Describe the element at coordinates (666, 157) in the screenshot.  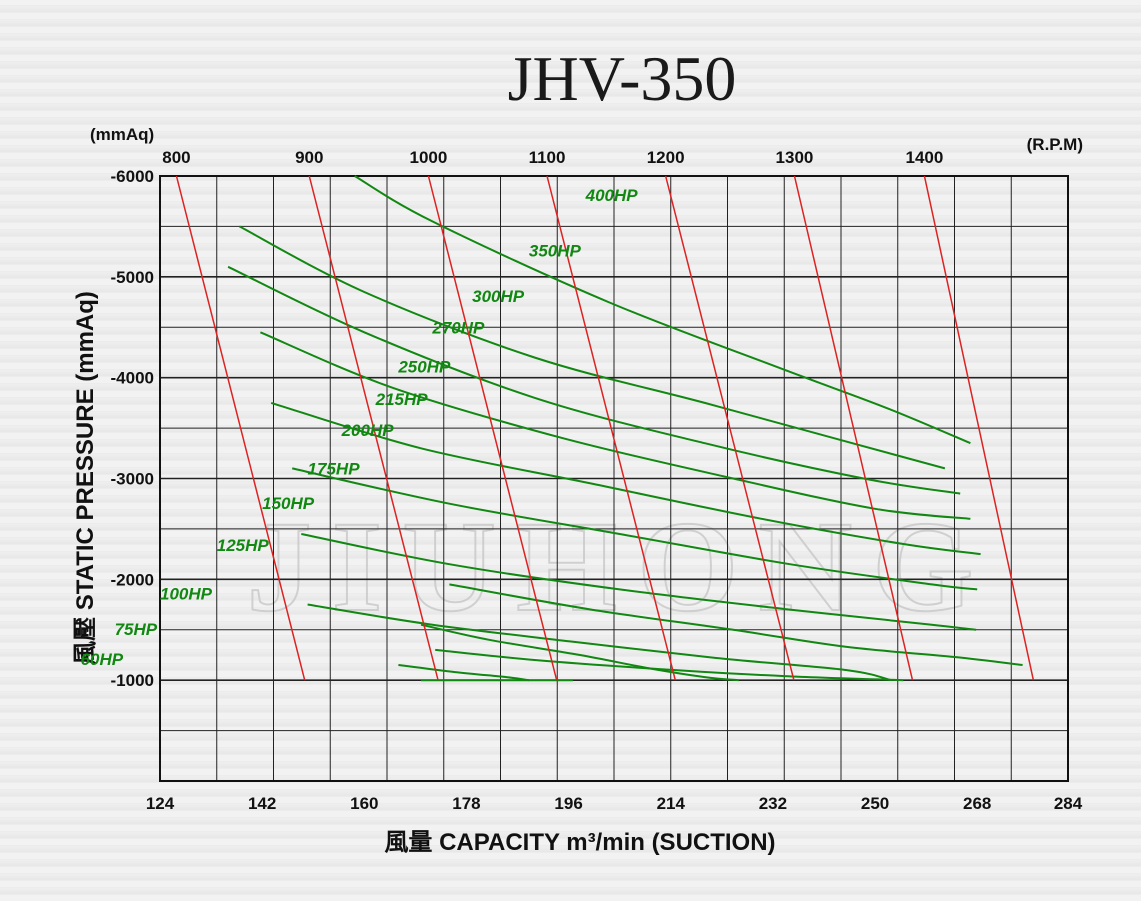
I see `rpm-label-1200: 1200` at that location.